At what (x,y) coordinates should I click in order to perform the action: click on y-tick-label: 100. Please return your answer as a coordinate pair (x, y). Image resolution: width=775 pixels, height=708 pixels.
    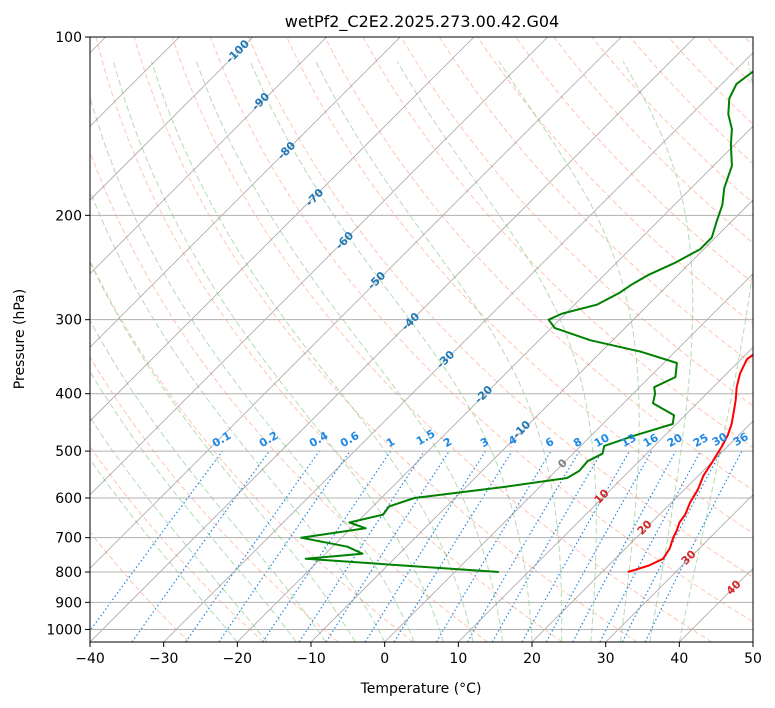
    Looking at the image, I should click on (68, 38).